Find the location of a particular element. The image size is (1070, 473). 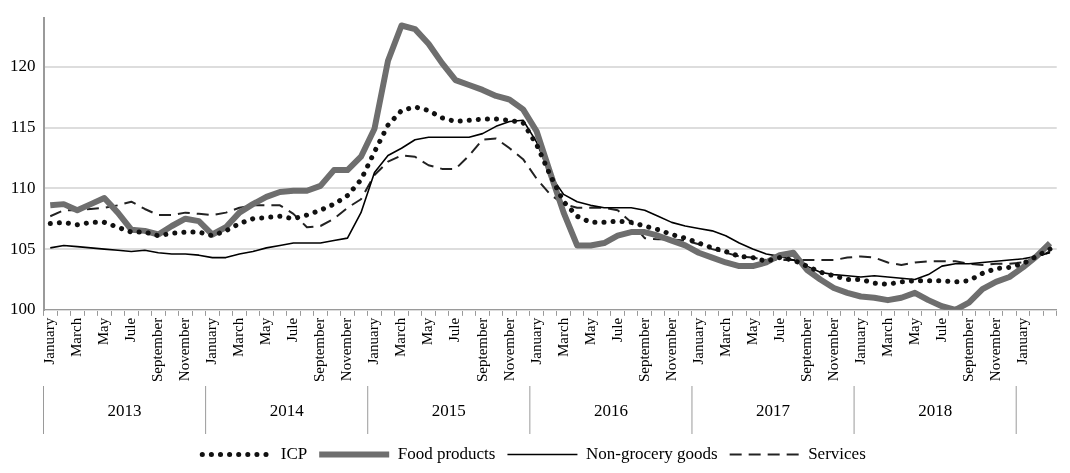

y-tick-label: 105 is located at coordinates (23, 248).